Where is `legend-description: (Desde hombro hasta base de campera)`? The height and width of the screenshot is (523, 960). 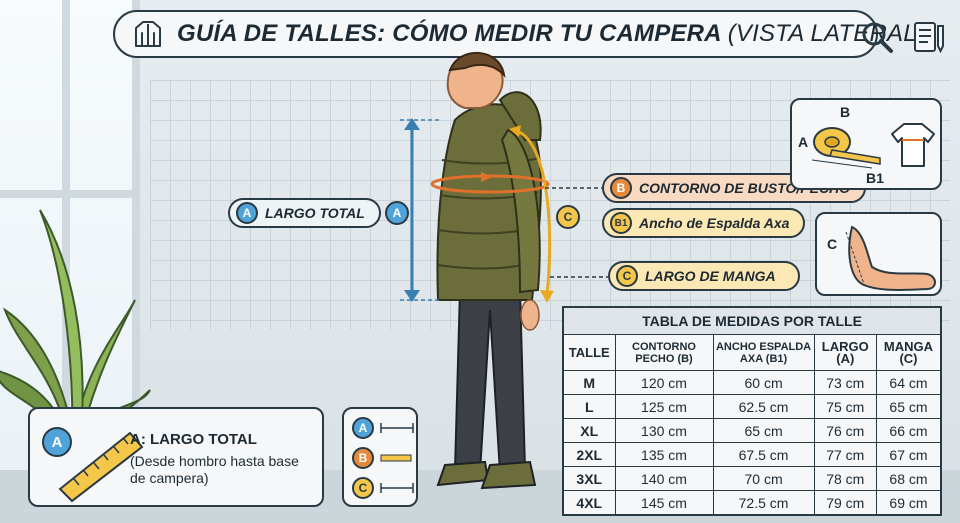 legend-description: (Desde hombro hasta base de campera) is located at coordinates (214, 469).